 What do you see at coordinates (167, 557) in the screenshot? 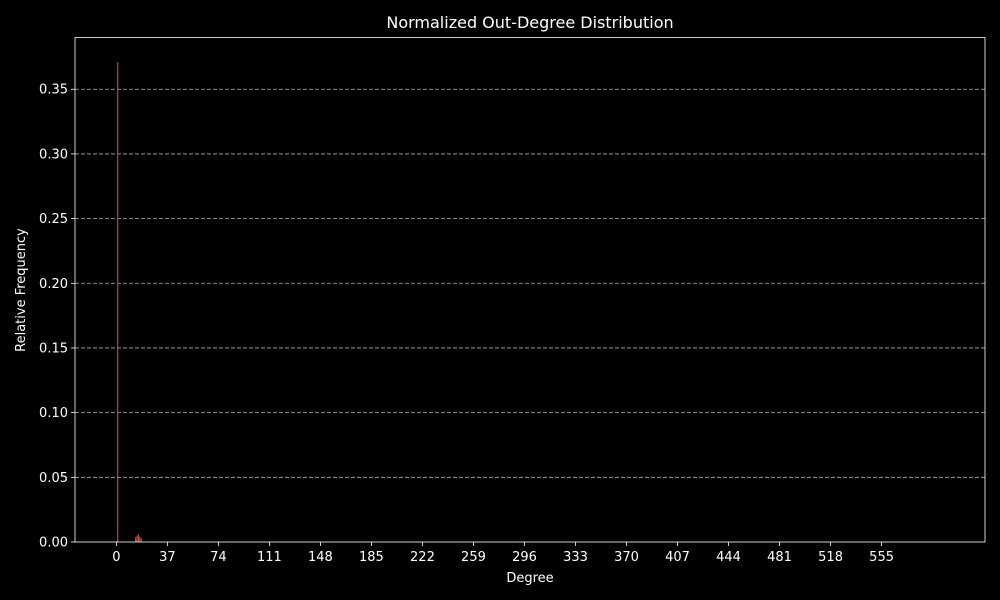
I see `x-tick-label: 37` at bounding box center [167, 557].